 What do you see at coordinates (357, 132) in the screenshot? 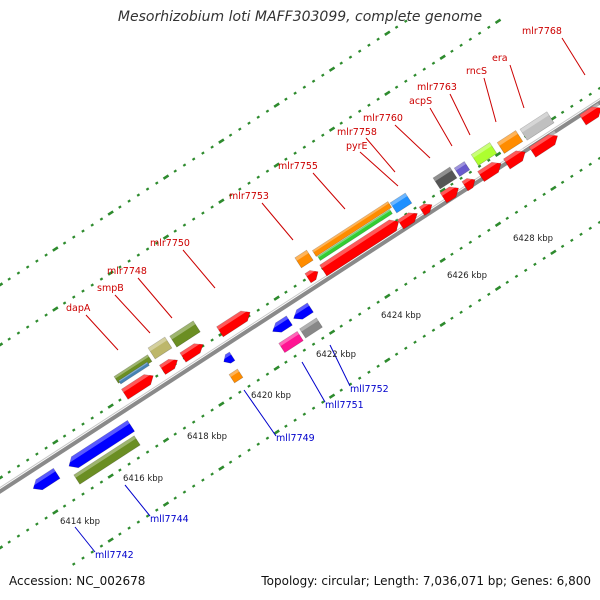
I see `gene-label-mlr7758: mlr7758` at bounding box center [357, 132].